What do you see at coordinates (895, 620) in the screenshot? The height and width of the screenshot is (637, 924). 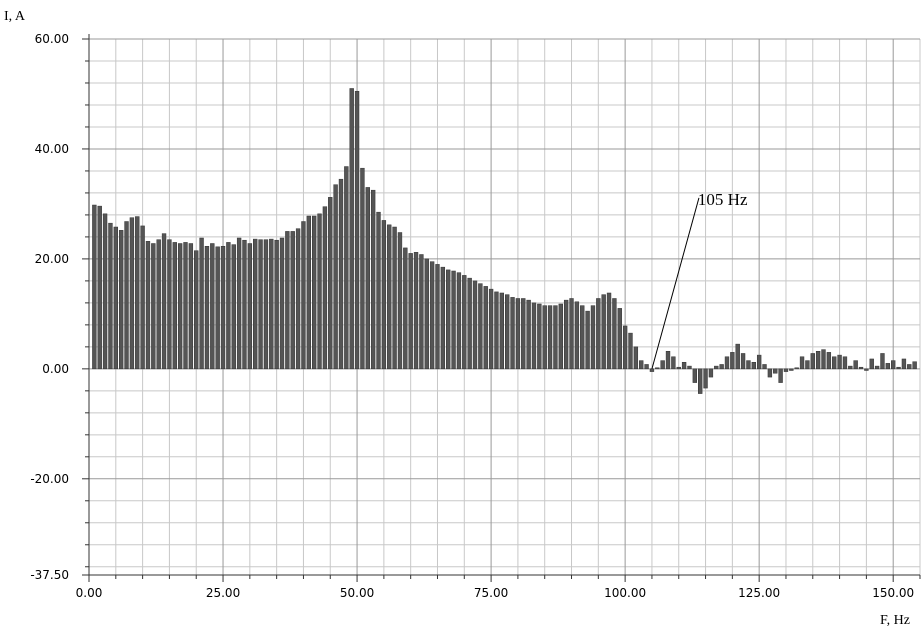 I see `x-axis-label: F, Hz` at bounding box center [895, 620].